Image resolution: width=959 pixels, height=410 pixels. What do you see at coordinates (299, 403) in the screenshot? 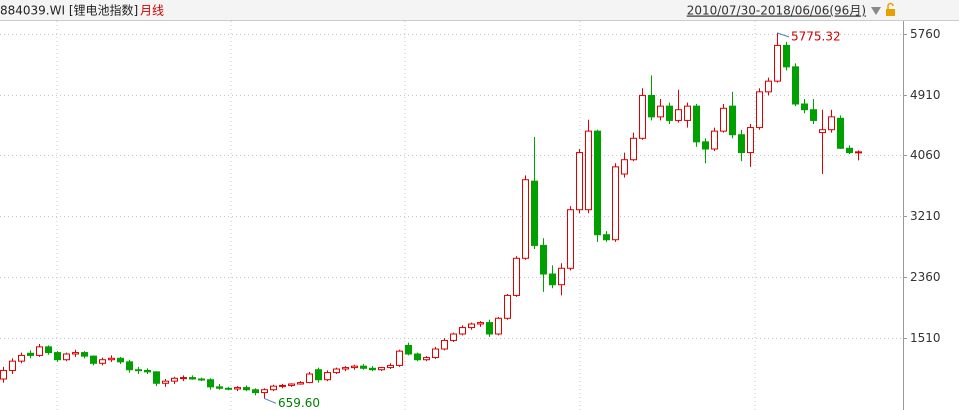
I see `min-annotation: 659.60` at bounding box center [299, 403].